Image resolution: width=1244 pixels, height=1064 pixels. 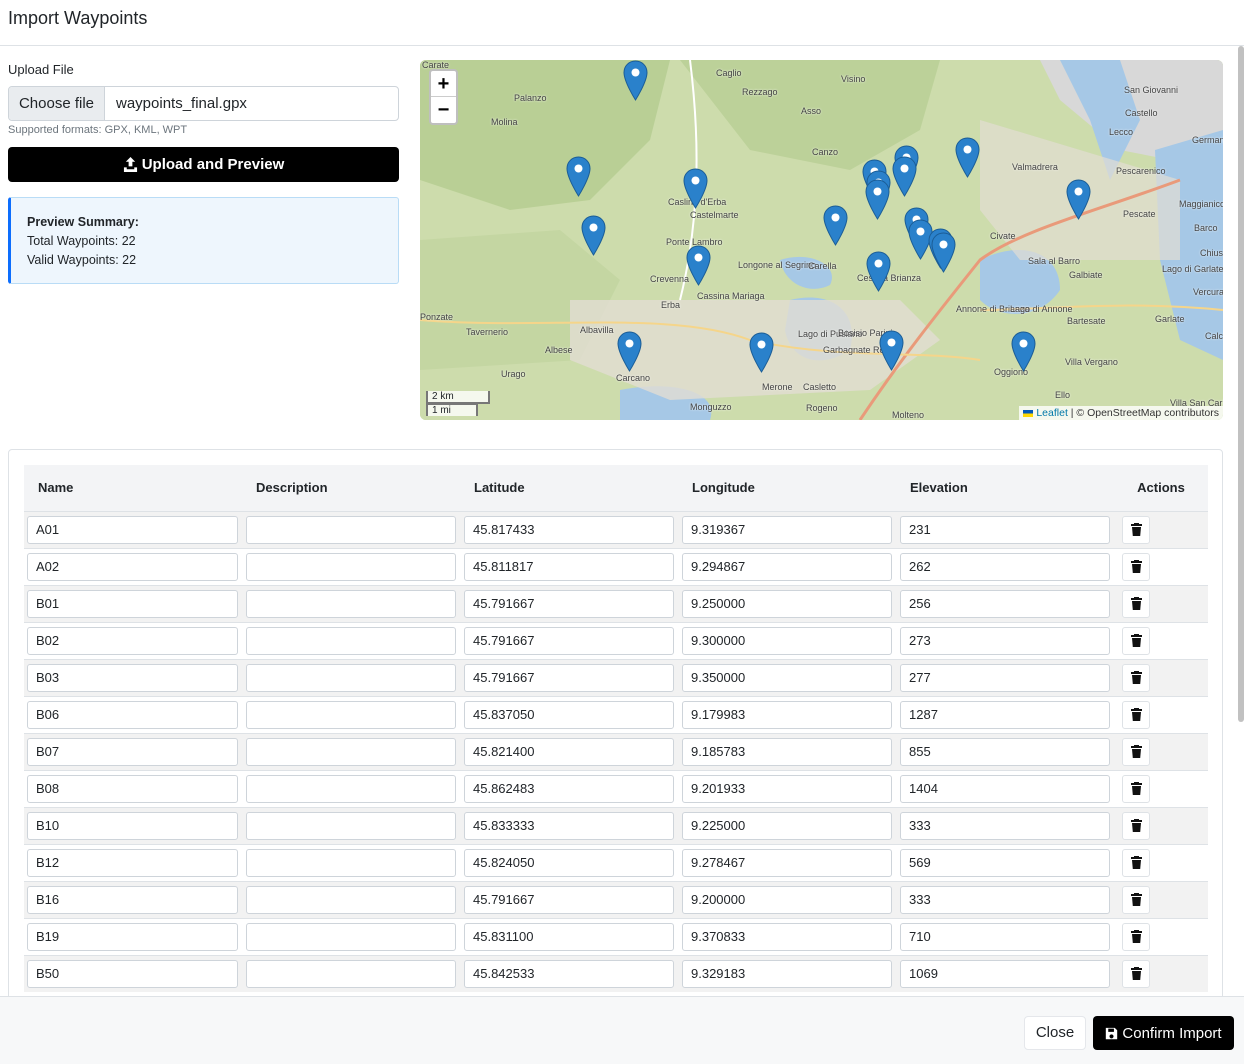 I want to click on longitude-field: 9.200000, so click(x=787, y=899).